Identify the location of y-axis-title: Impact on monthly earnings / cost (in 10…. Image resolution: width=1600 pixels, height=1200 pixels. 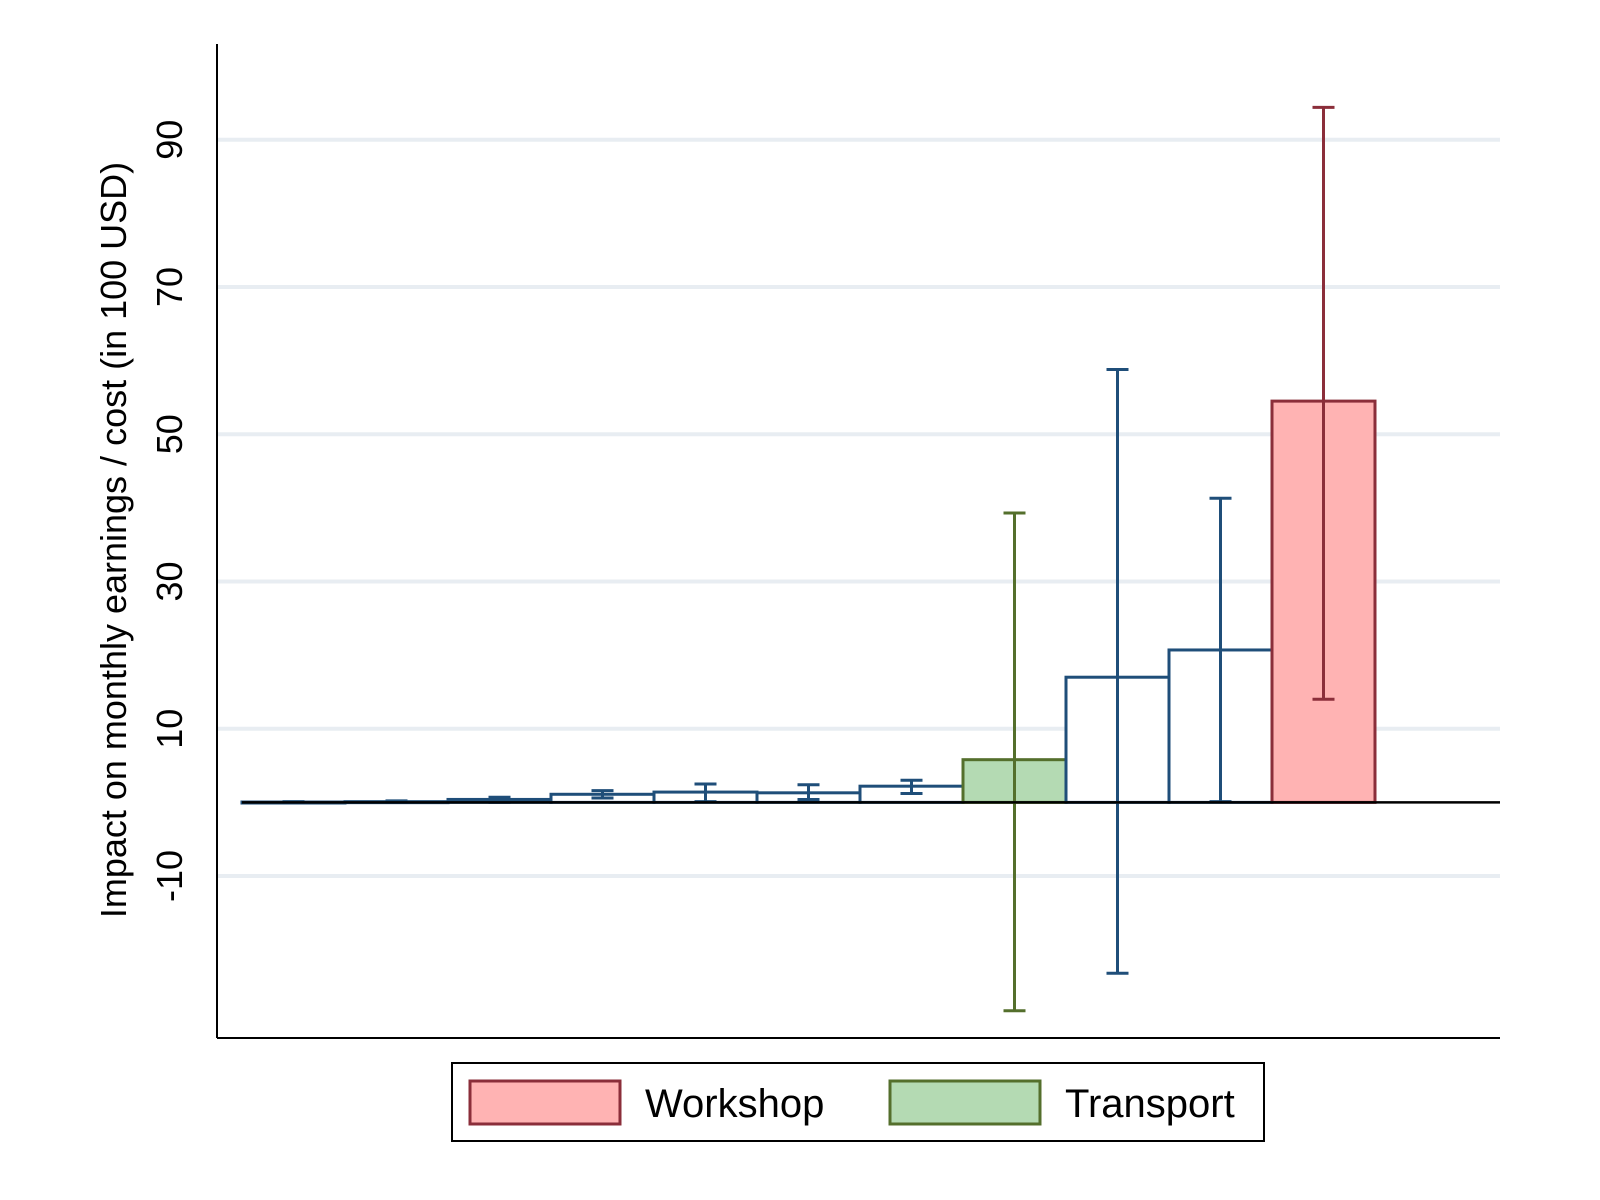
(113, 540).